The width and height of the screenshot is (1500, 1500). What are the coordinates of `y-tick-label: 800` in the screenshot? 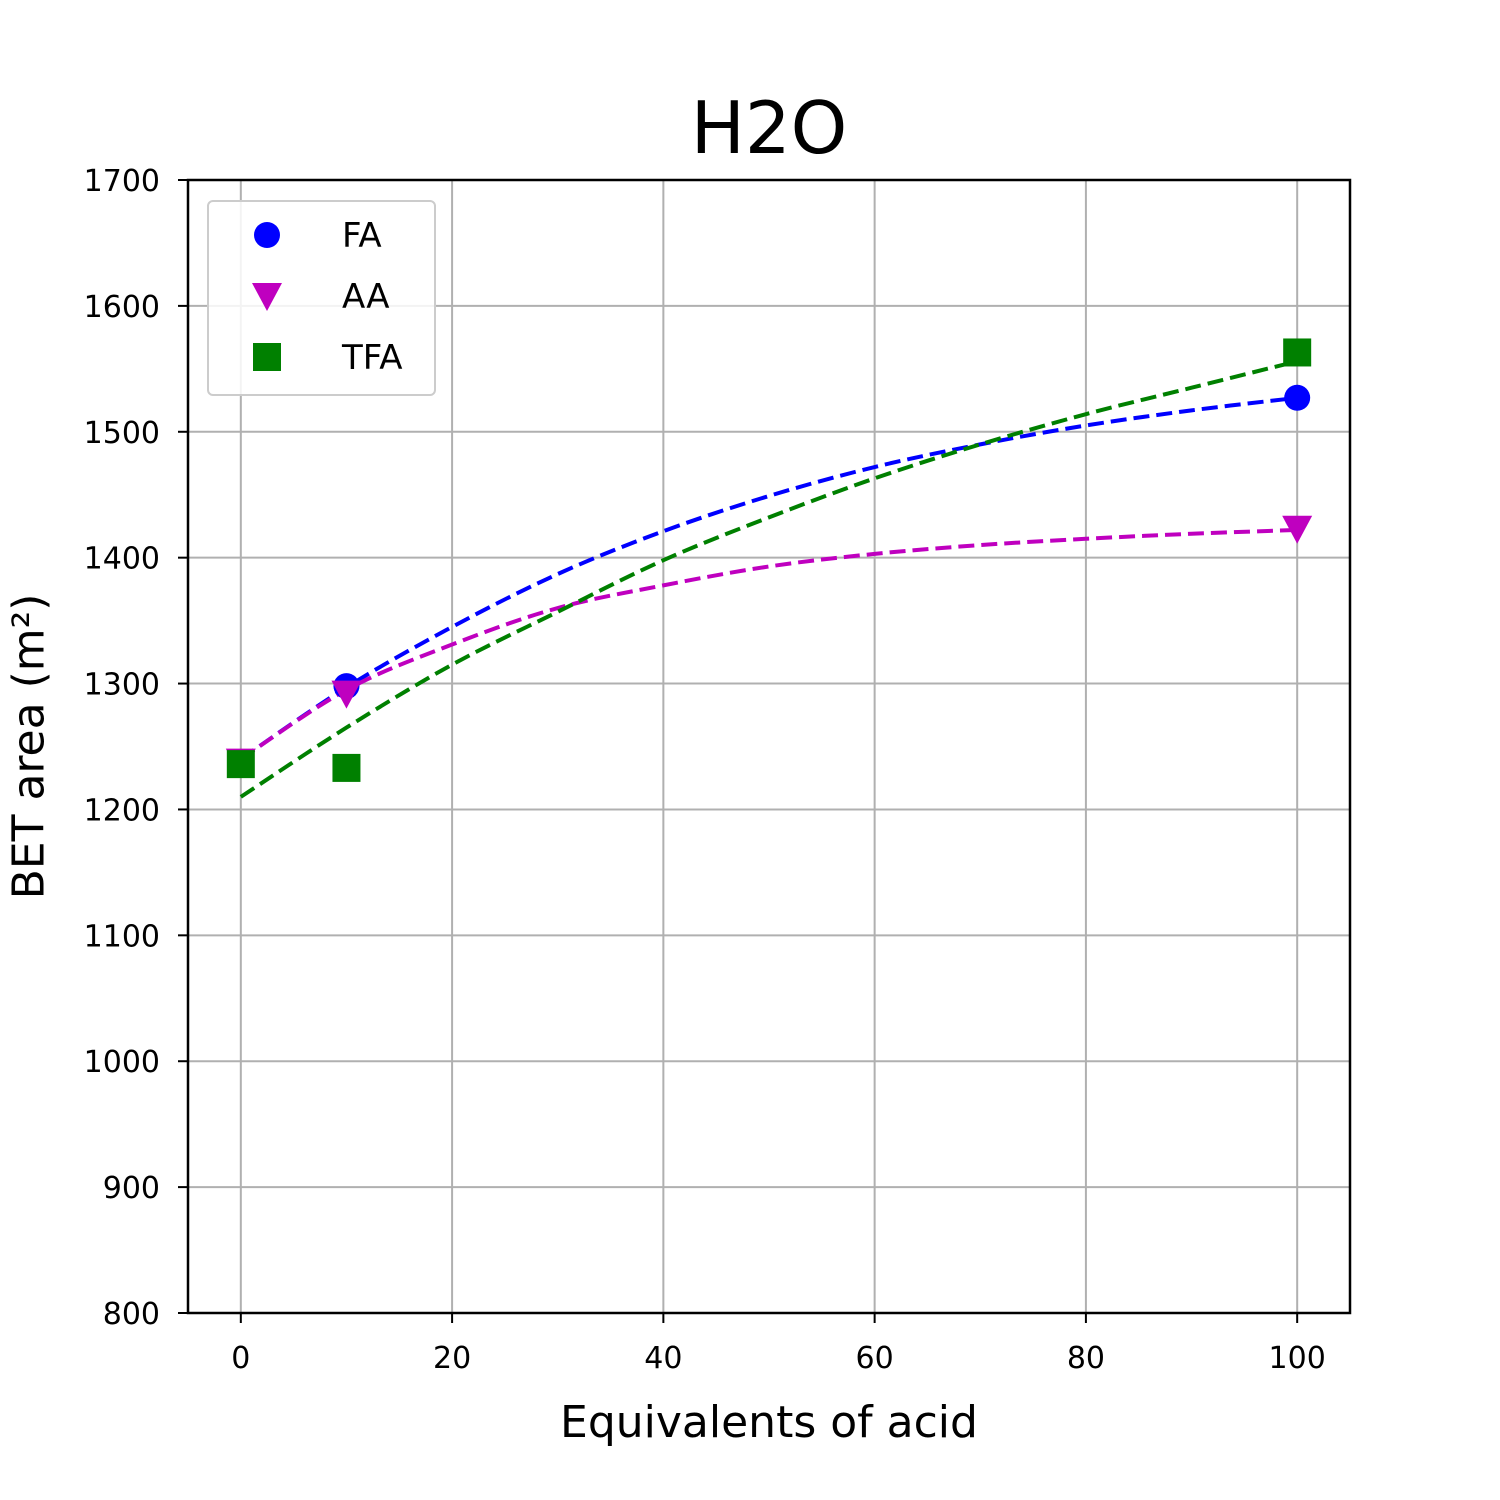 It's located at (131, 1314).